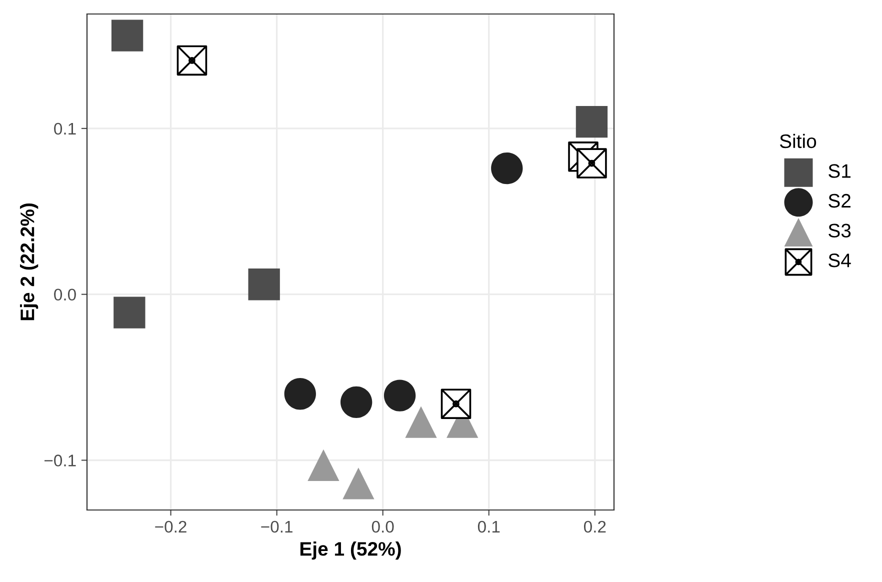  I want to click on legend-label: S3, so click(839, 231).